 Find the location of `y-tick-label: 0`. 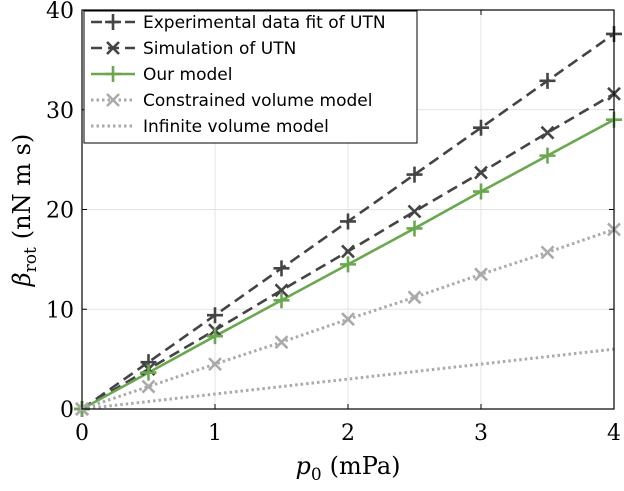

y-tick-label: 0 is located at coordinates (67, 410).